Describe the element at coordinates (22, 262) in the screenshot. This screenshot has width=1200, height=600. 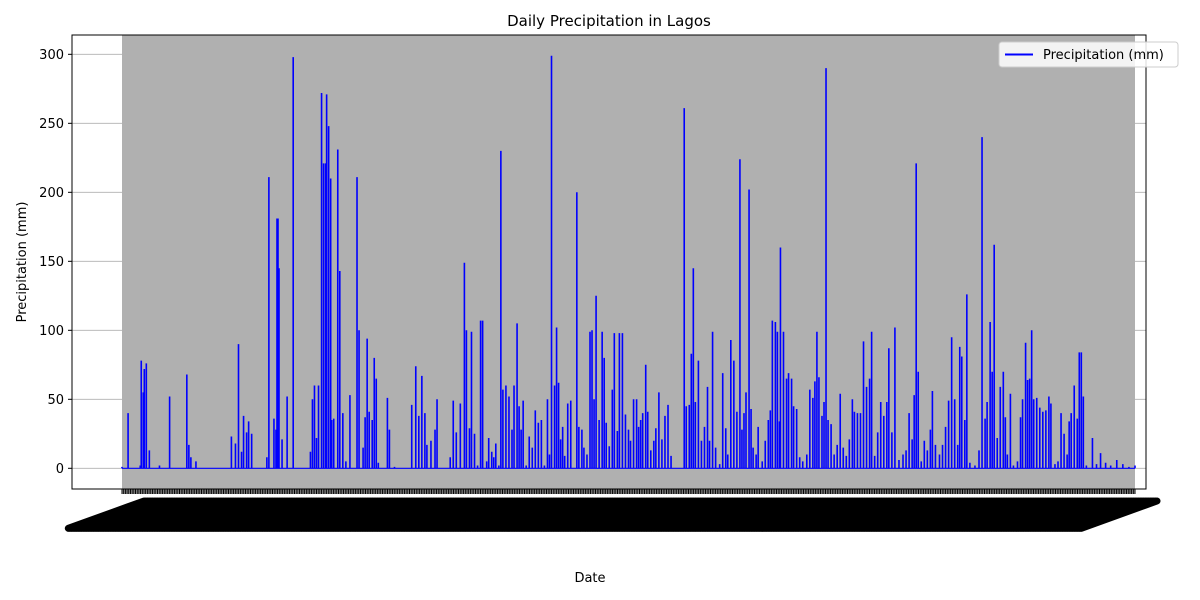
I see `y-axis-label: Precipitation (mm)` at that location.